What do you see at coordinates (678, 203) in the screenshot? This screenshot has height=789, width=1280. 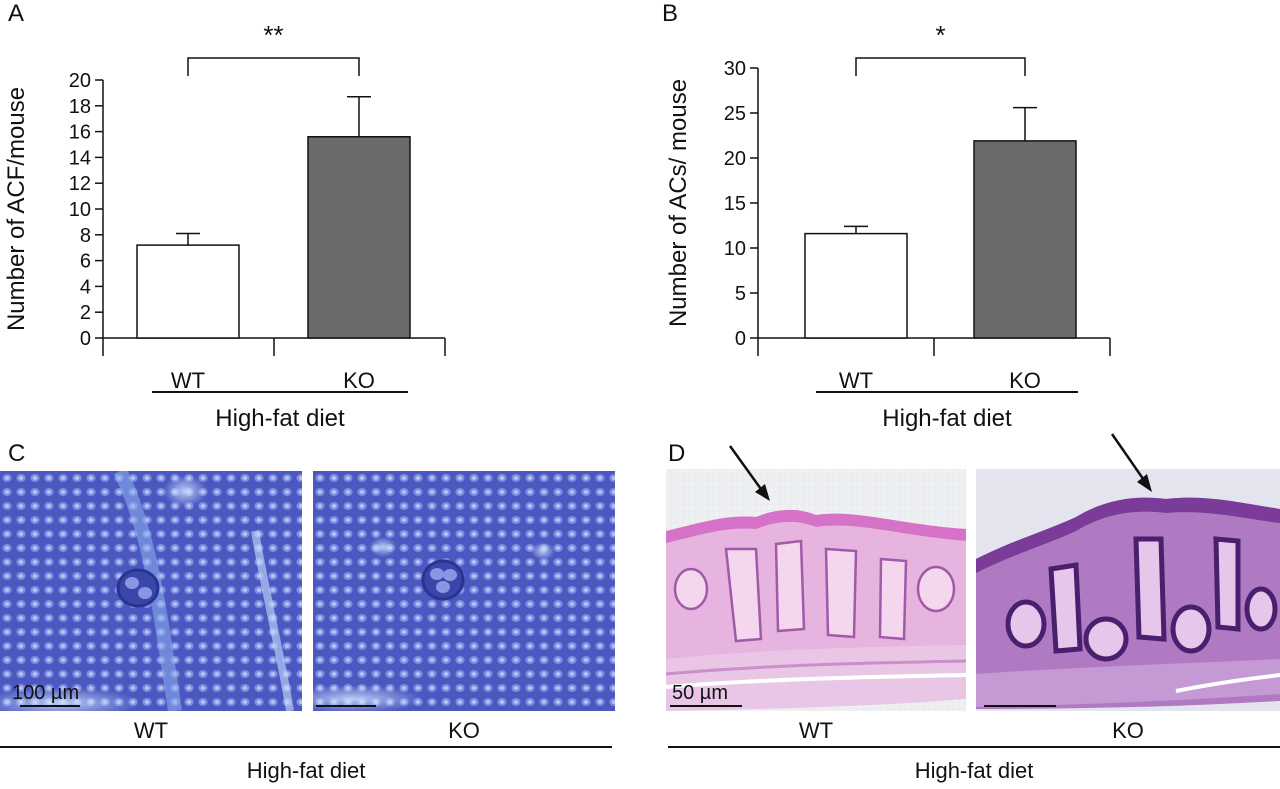 I see `y-axis-label: Number of ACs/ mouse` at bounding box center [678, 203].